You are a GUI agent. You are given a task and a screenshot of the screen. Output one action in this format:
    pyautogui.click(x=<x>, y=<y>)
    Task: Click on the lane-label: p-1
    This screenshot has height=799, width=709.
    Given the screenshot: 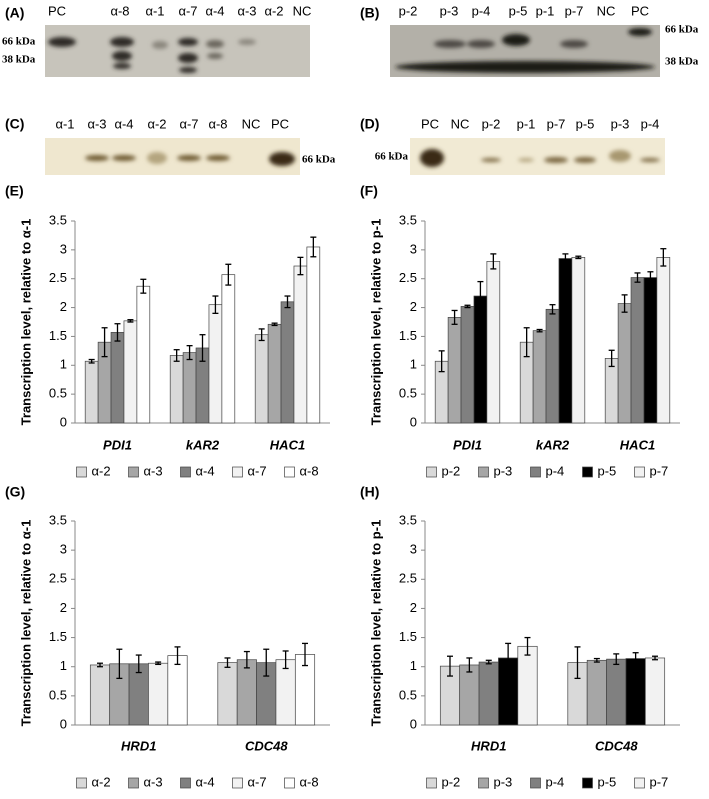 What is the action you would take?
    pyautogui.click(x=545, y=10)
    